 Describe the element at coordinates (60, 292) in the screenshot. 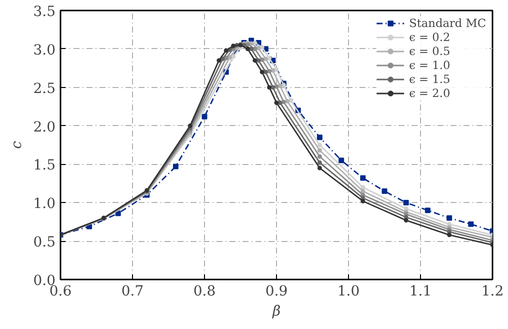

I see `x-tick-label: 0.6` at that location.